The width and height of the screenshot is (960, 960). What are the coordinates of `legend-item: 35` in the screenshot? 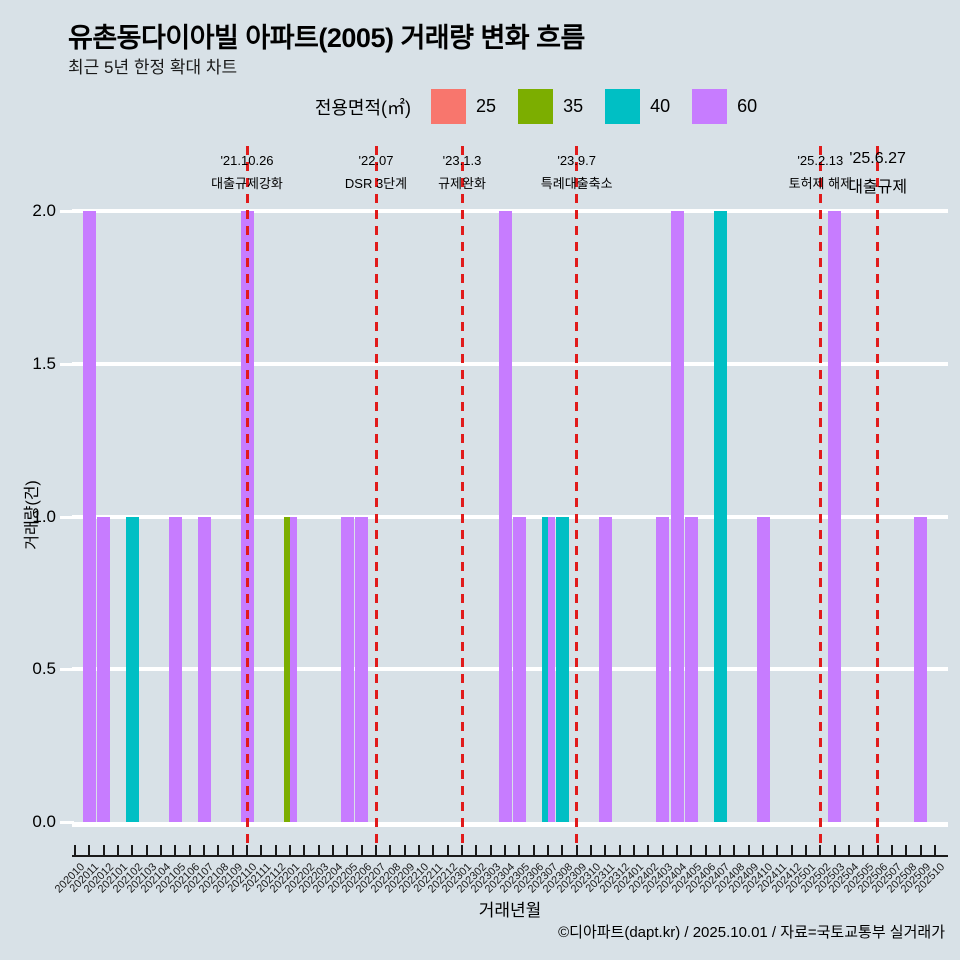 It's located at (554, 106).